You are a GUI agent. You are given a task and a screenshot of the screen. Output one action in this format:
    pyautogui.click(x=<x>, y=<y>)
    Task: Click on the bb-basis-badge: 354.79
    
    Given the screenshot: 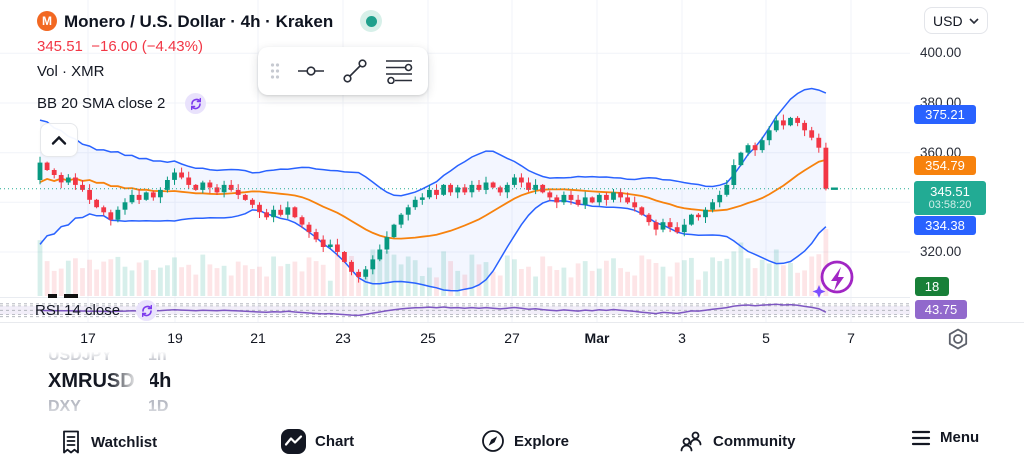 What is the action you would take?
    pyautogui.click(x=945, y=166)
    